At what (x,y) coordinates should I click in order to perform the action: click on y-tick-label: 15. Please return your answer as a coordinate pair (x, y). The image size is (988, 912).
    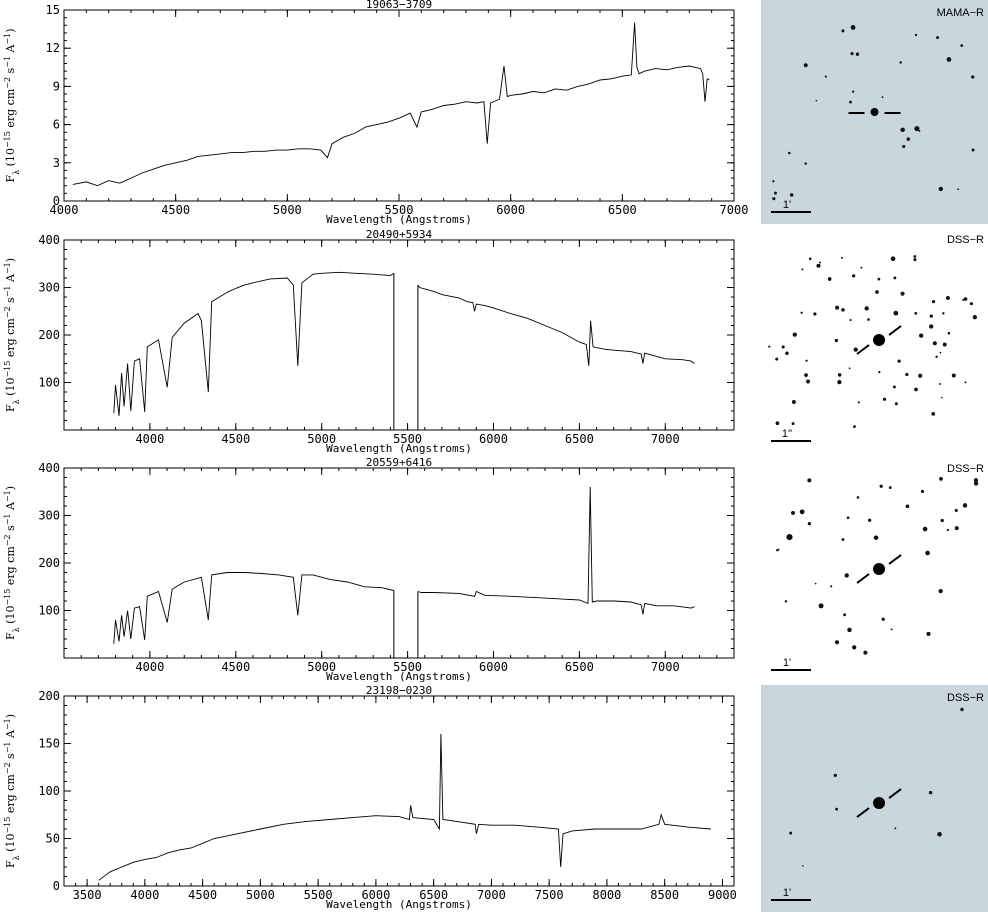
    Looking at the image, I should click on (53, 10).